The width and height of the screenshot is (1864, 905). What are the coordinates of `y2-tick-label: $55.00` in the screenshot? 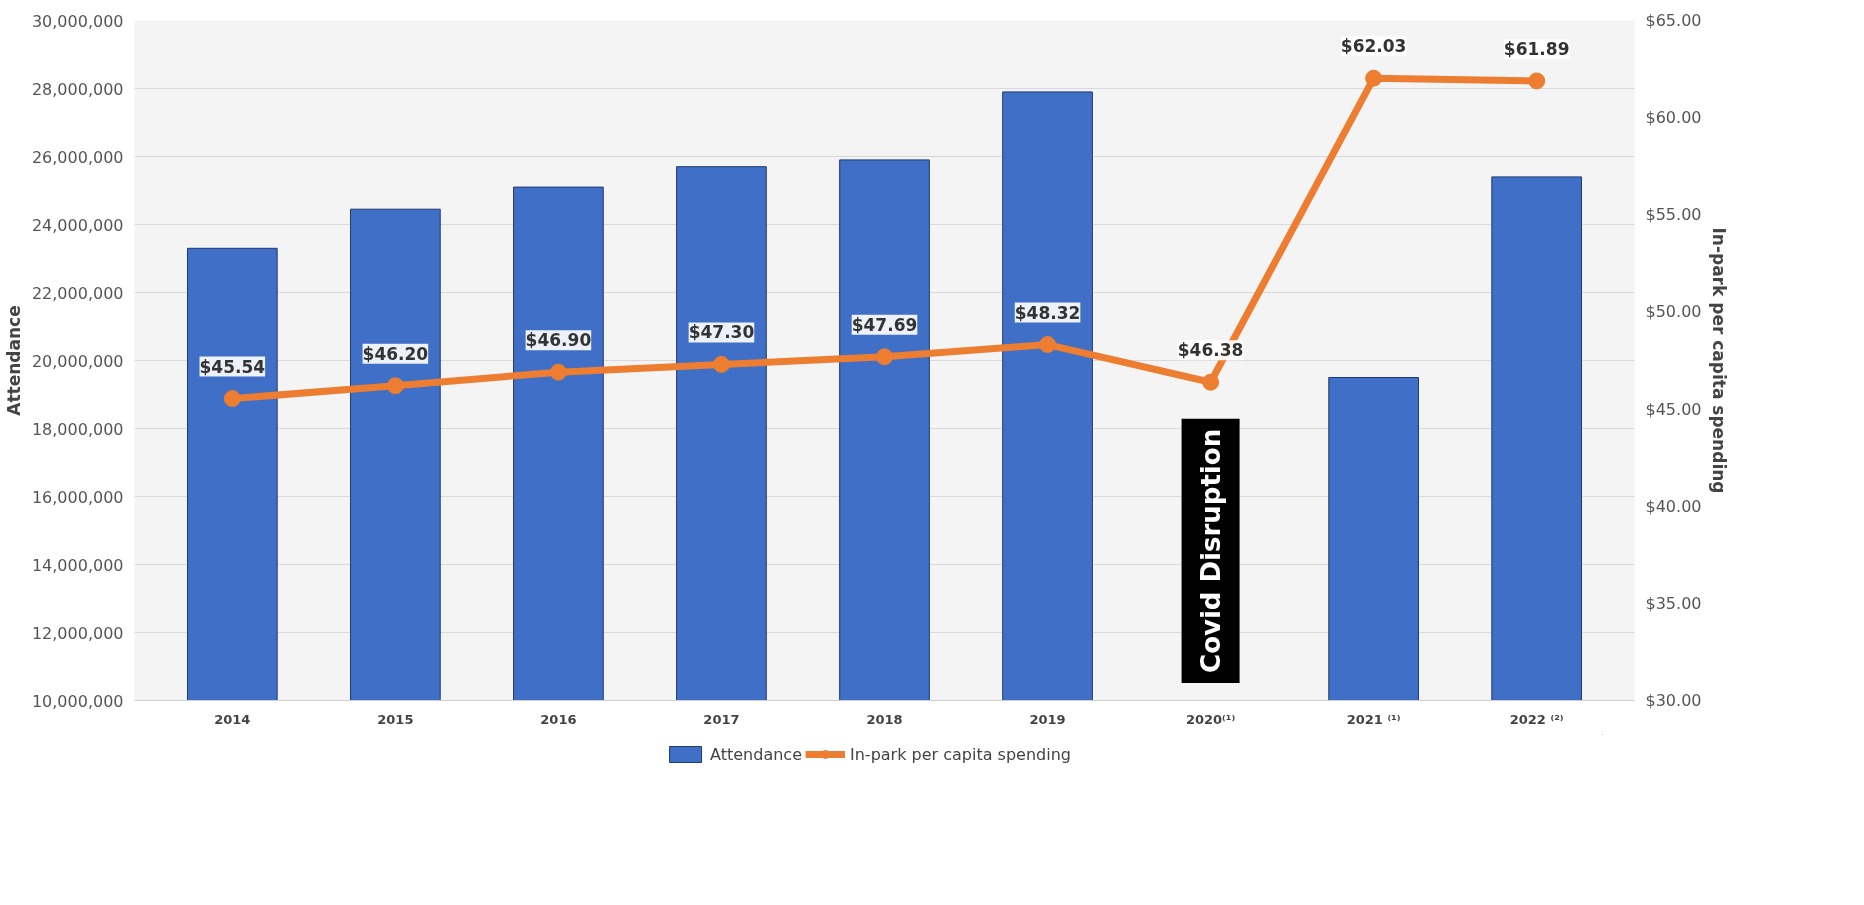 It's located at (1673, 215).